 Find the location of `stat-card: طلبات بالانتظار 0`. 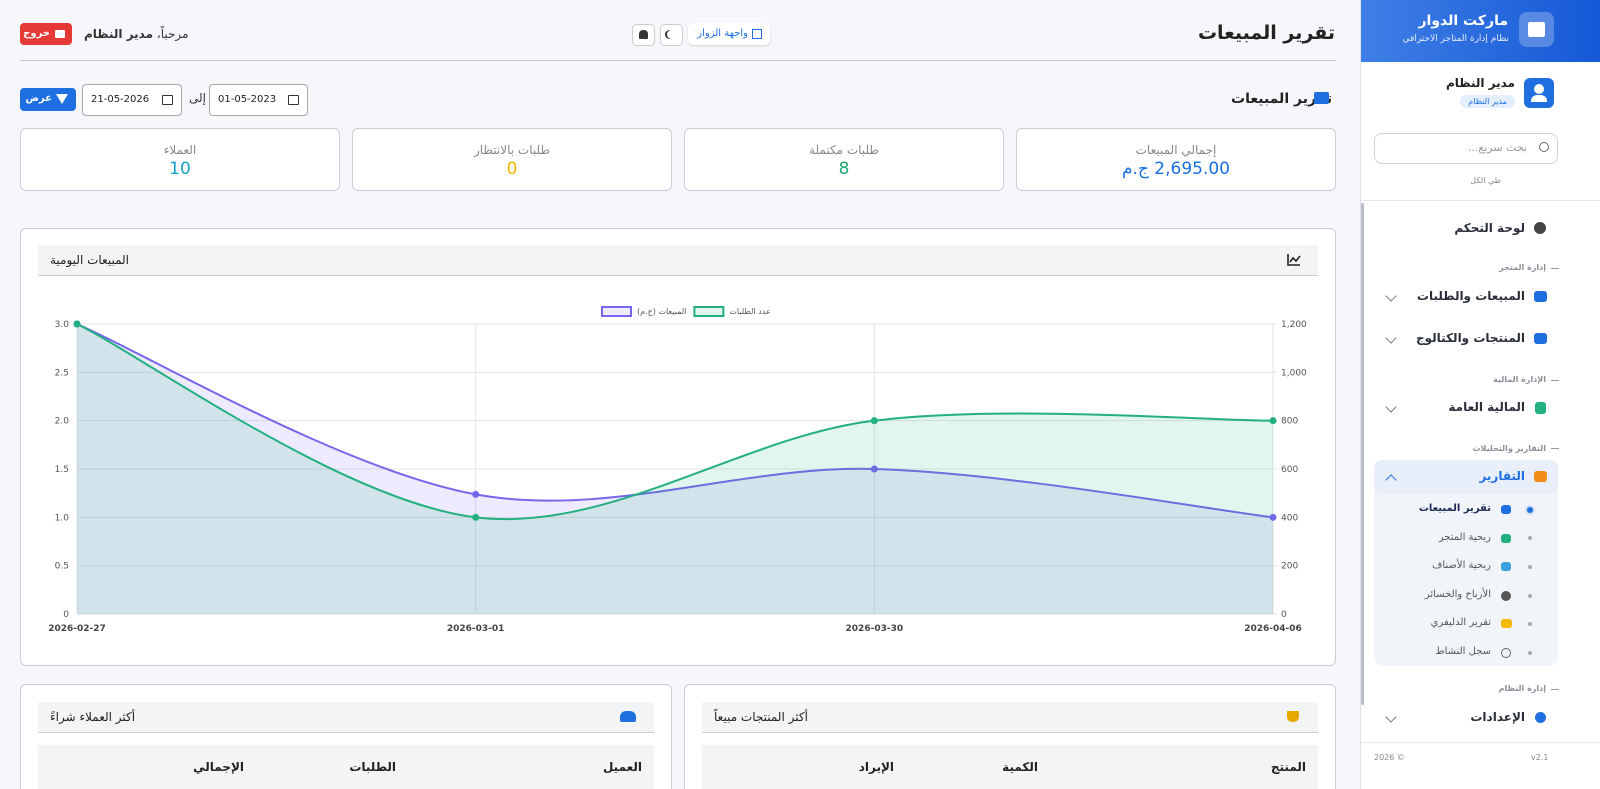

stat-card: طلبات بالانتظار 0 is located at coordinates (512, 159).